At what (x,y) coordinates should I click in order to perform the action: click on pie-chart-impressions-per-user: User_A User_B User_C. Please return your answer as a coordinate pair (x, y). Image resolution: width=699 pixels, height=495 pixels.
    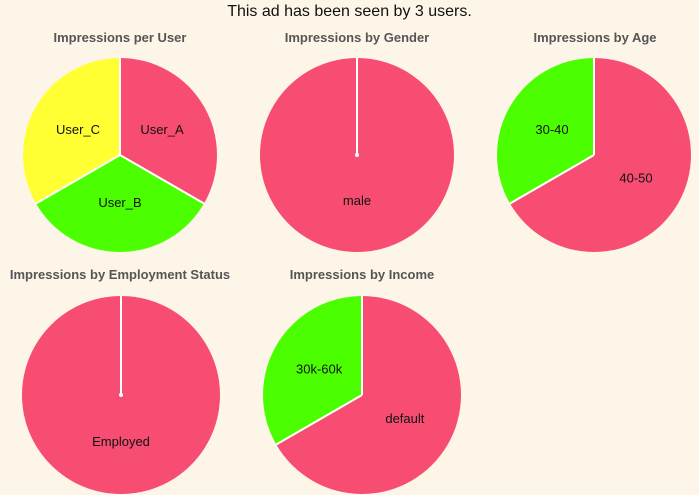
    Looking at the image, I should click on (119, 155).